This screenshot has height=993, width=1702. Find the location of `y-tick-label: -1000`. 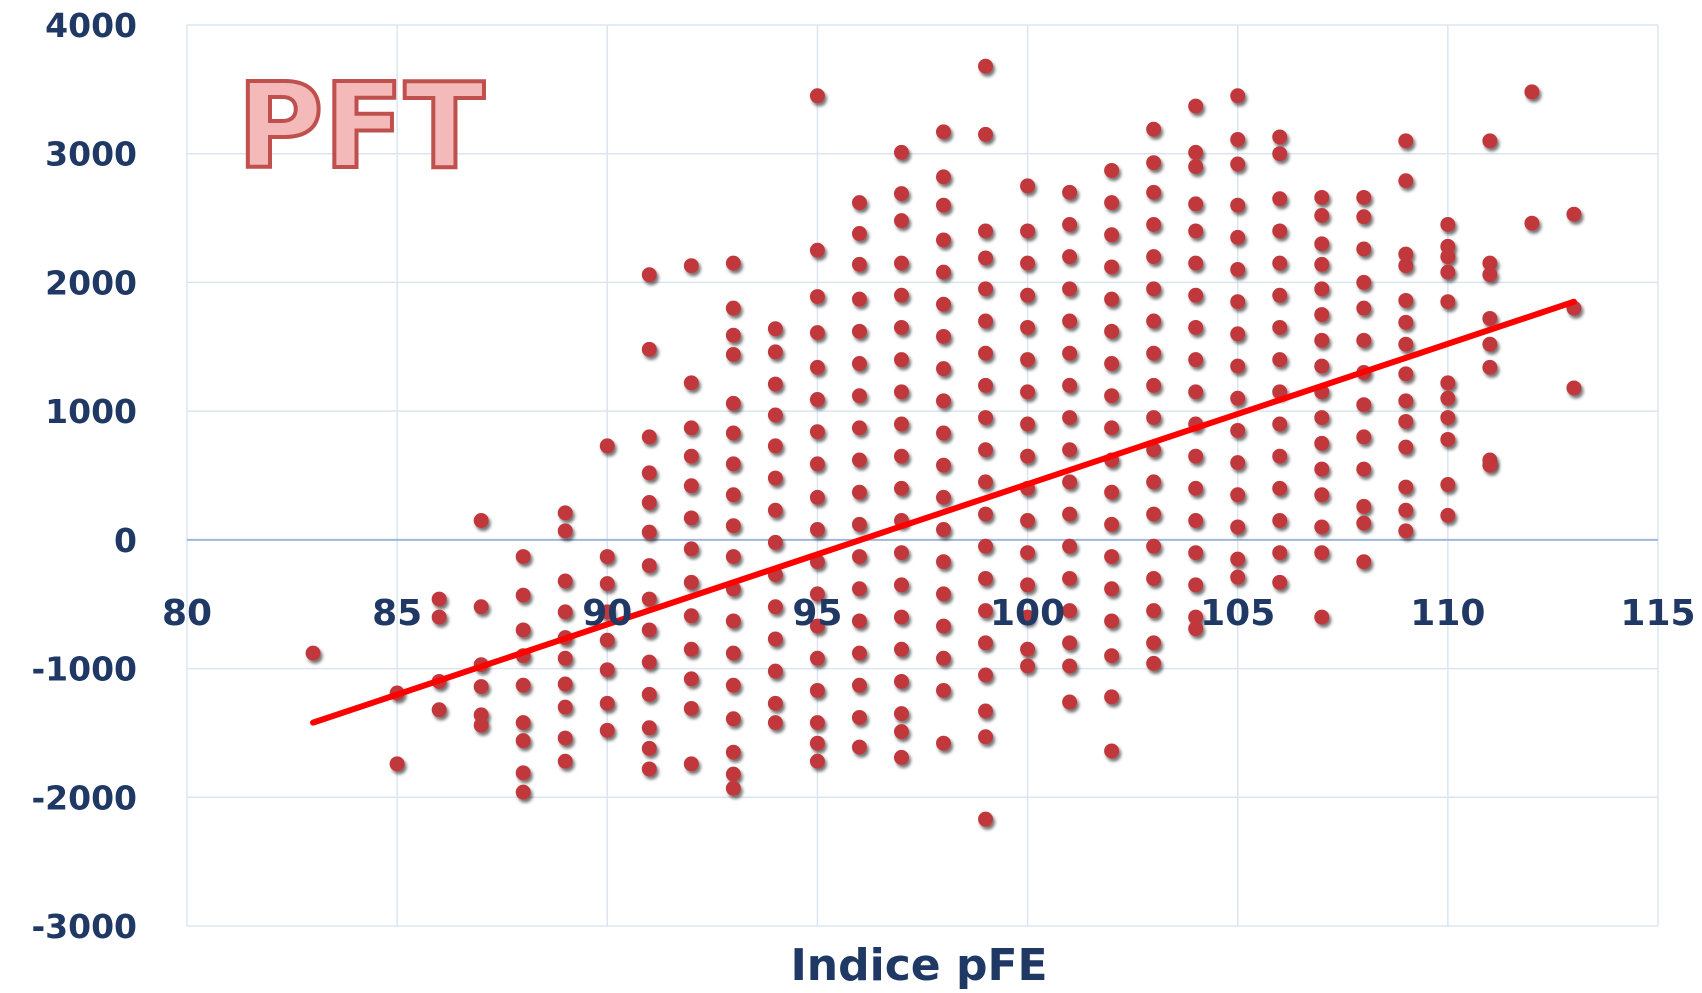

y-tick-label: -1000 is located at coordinates (84, 669).